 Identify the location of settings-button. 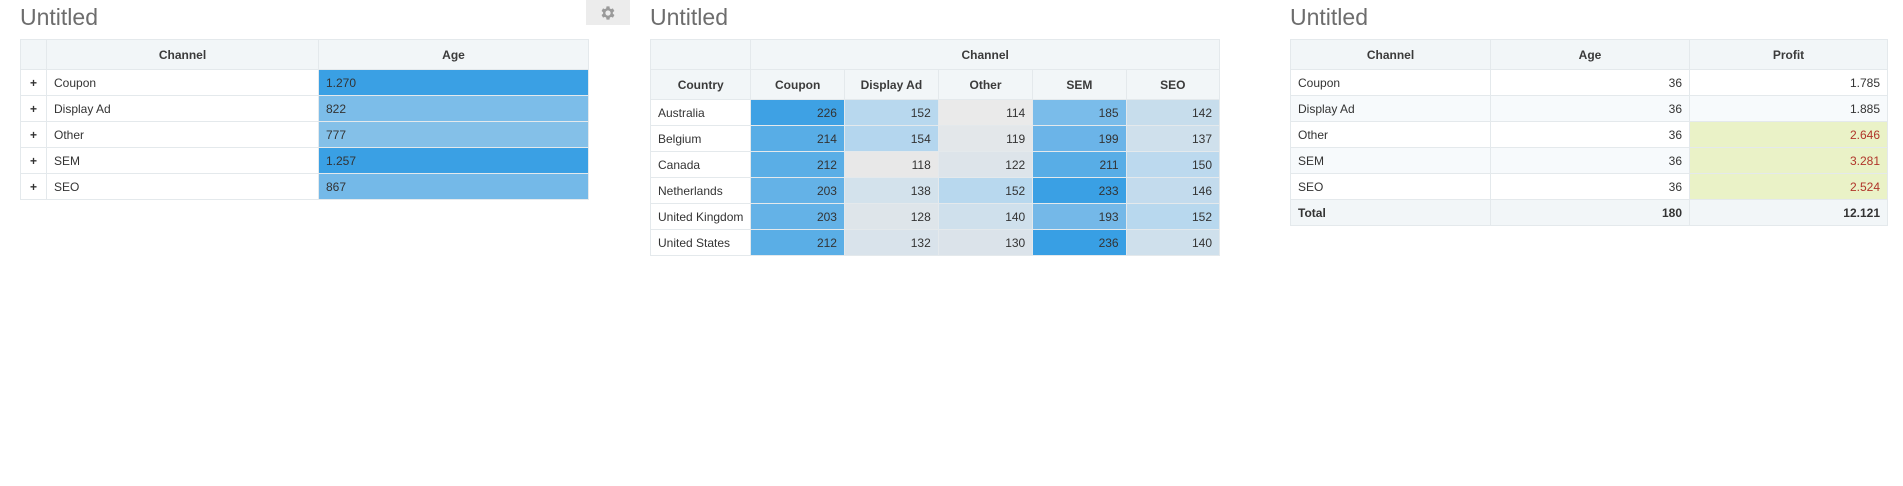
(608, 12).